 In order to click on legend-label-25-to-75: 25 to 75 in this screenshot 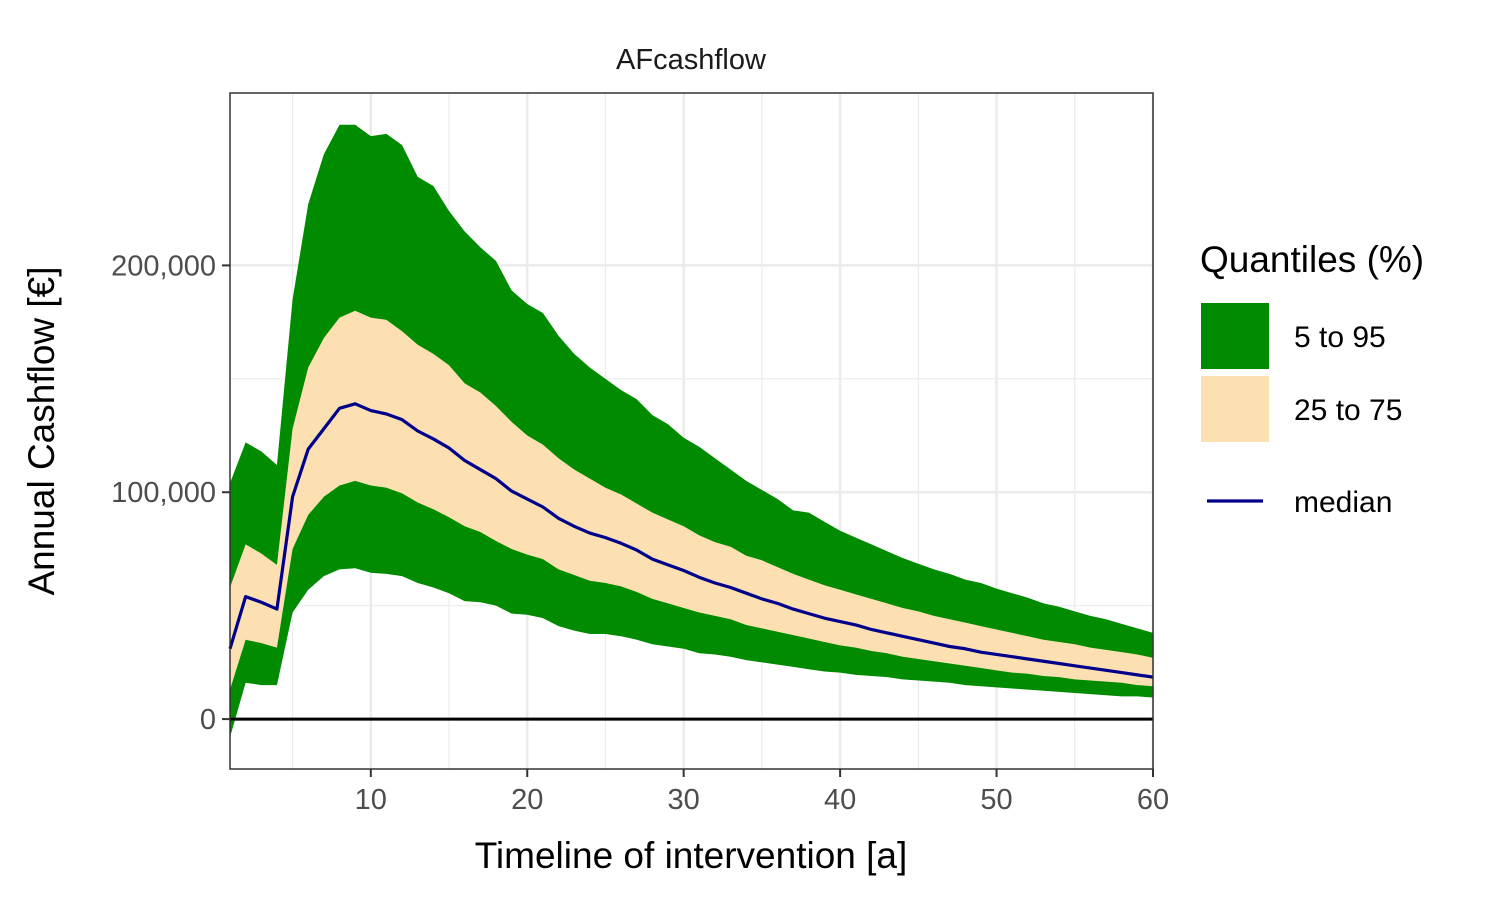, I will do `click(1348, 410)`.